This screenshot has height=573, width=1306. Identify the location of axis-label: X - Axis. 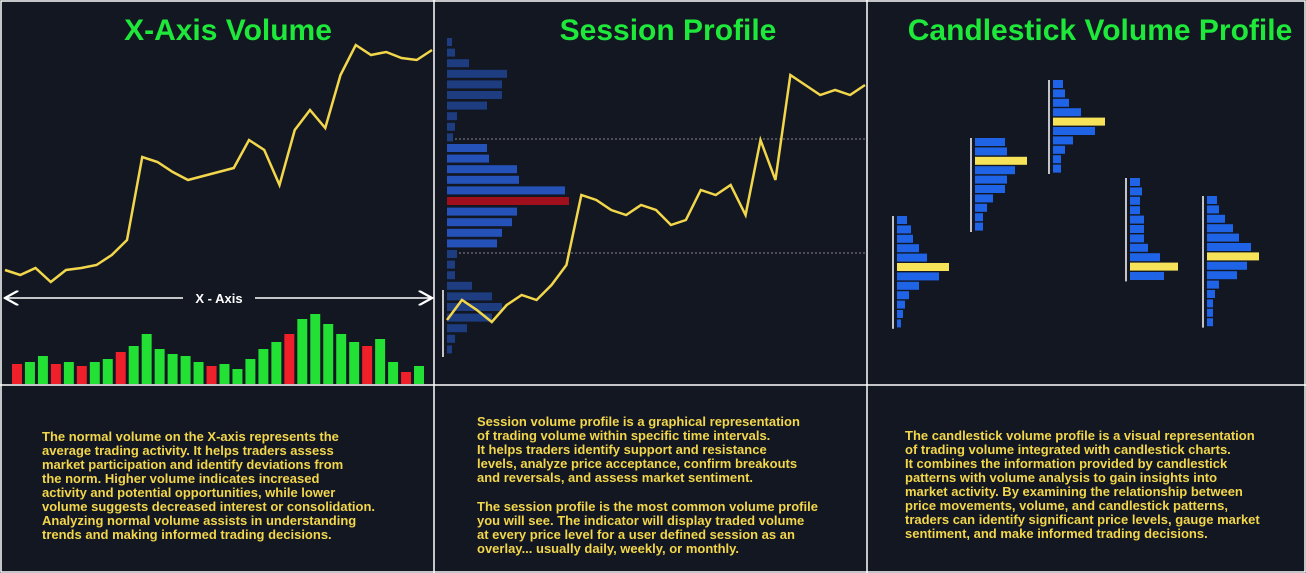
(218, 298).